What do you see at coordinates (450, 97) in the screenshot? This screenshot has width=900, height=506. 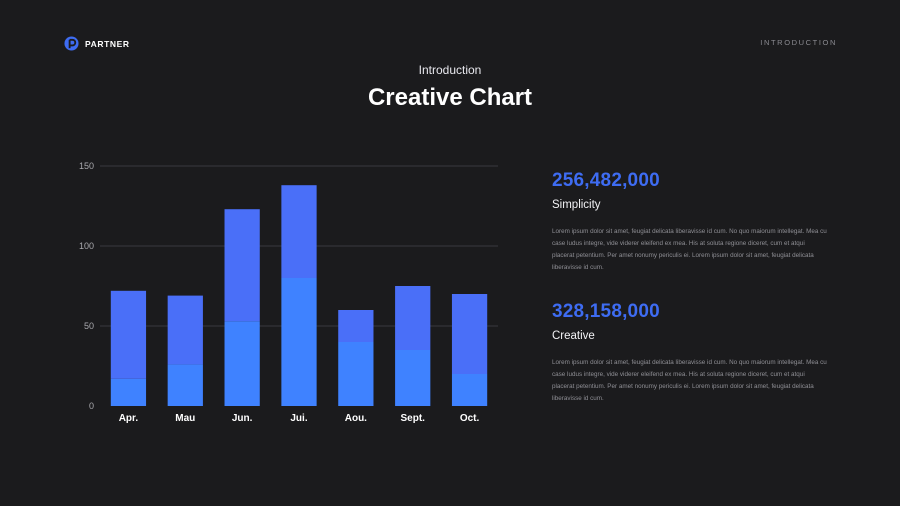 I see `page-title: Creative Chart` at bounding box center [450, 97].